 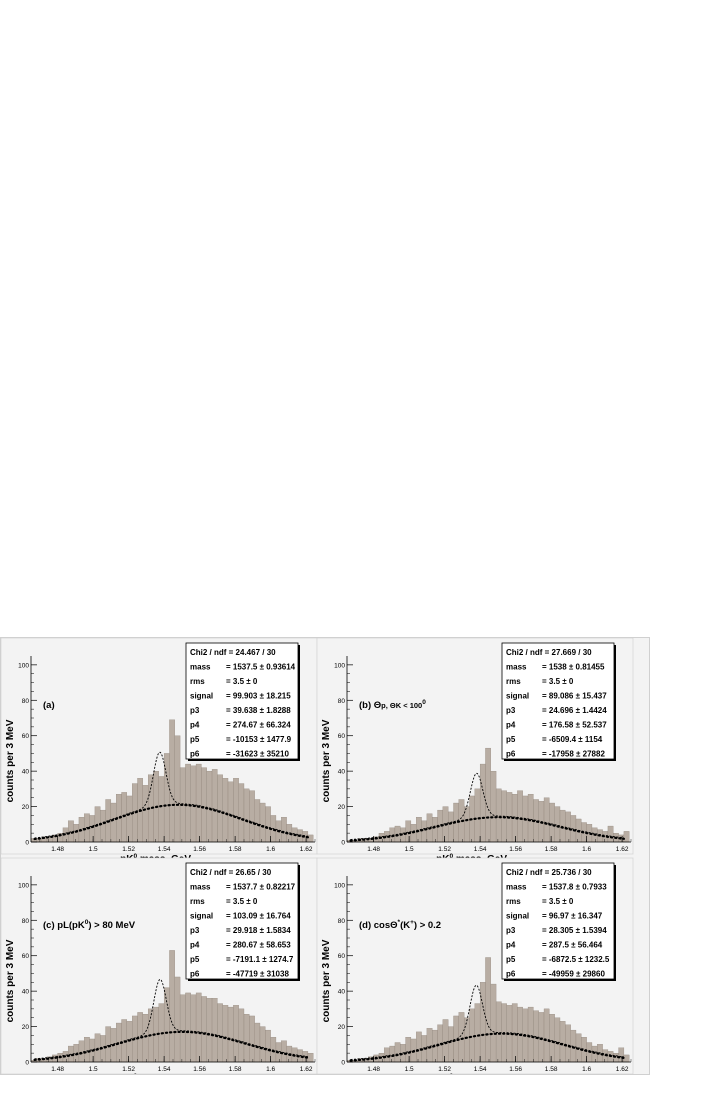 What do you see at coordinates (242, 681) in the screenshot?
I see `stats-value: = 3.5 ± 0` at bounding box center [242, 681].